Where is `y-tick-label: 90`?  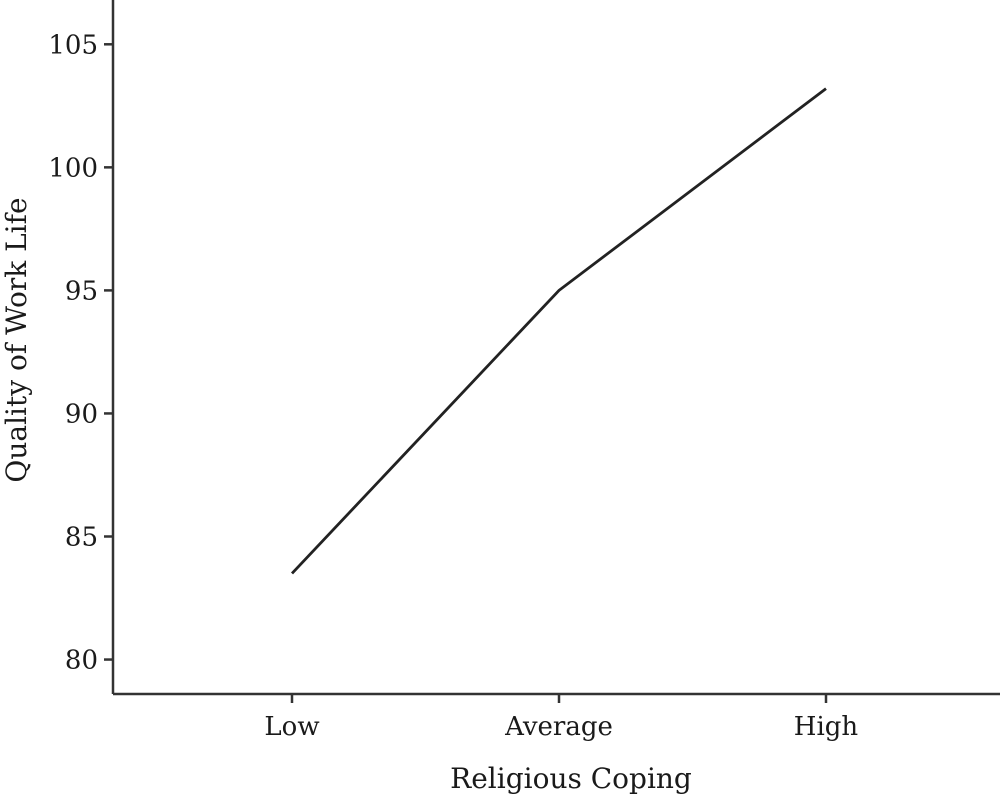 y-tick-label: 90 is located at coordinates (81, 414).